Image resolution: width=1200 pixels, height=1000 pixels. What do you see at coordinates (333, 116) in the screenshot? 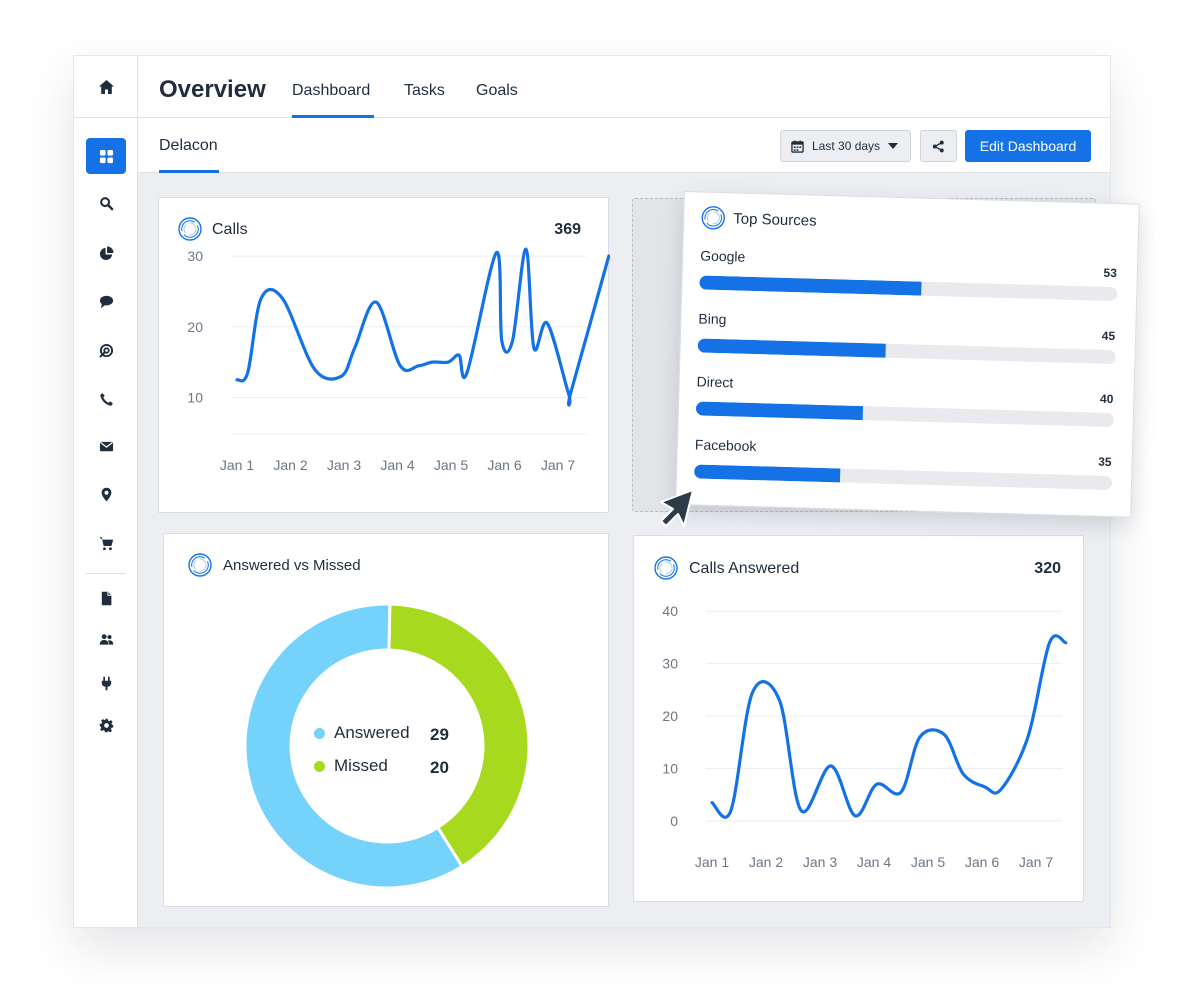
I see `active-tab-indicator` at bounding box center [333, 116].